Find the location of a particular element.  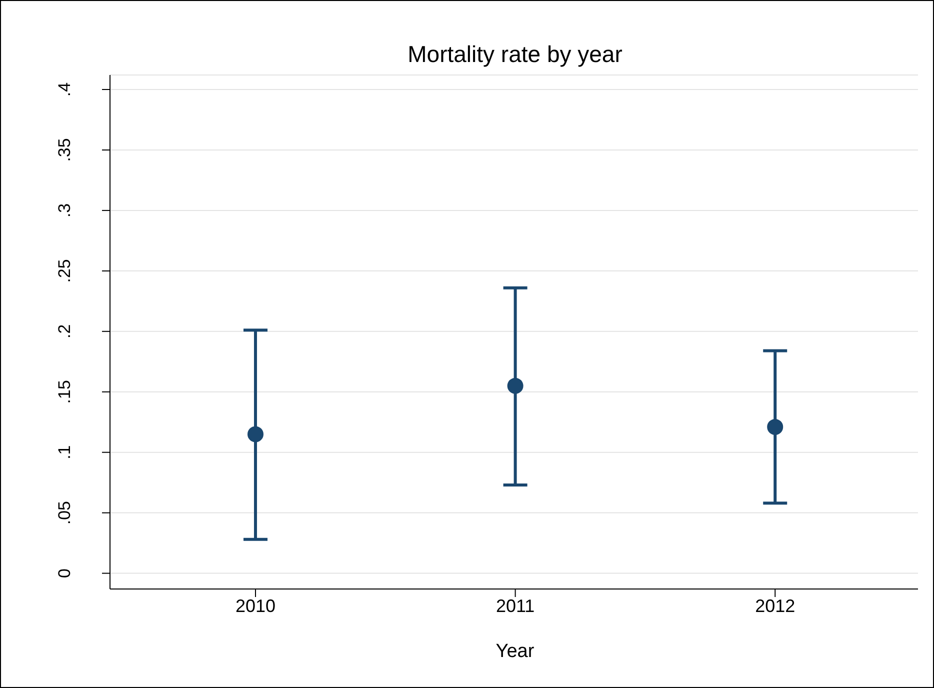

y-tick-label: .15 is located at coordinates (64, 392).